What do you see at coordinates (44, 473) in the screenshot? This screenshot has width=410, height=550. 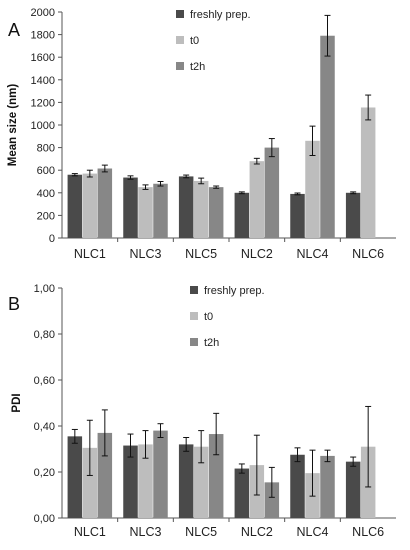 I see `chartB-y-tick-label: 0,20` at bounding box center [44, 473].